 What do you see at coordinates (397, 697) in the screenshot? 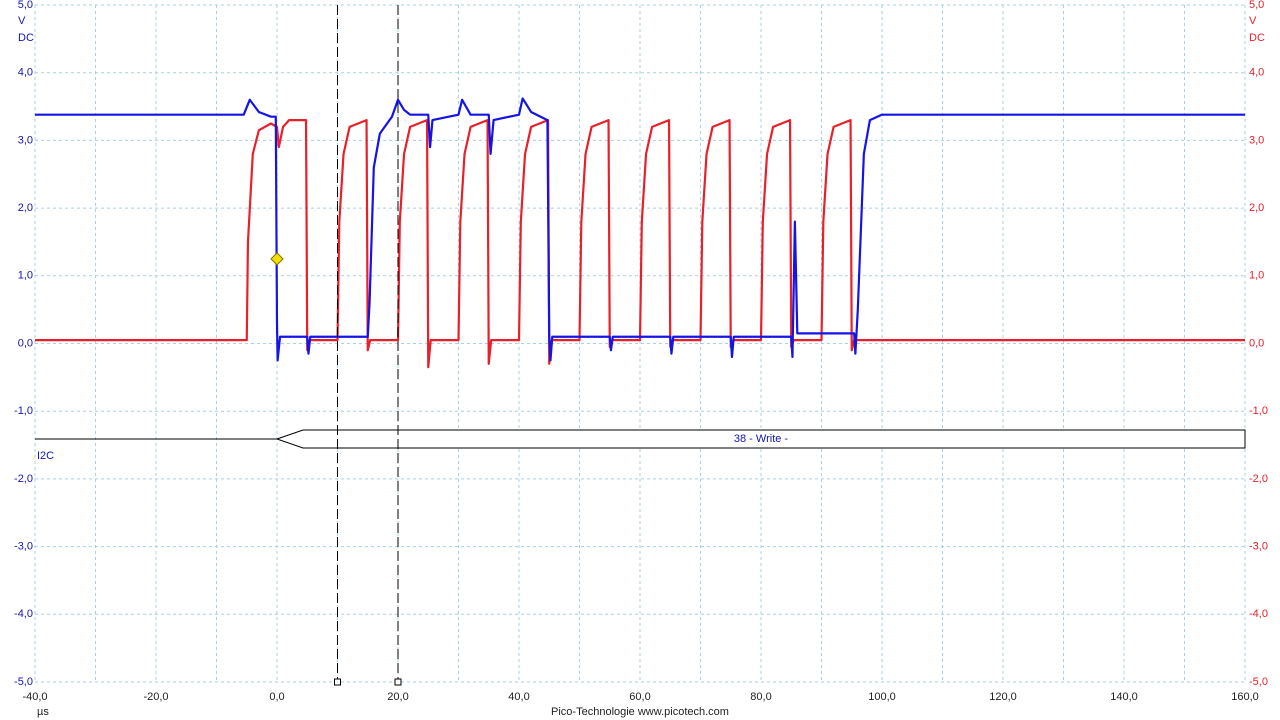
I see `x-tick-label: 20,0` at bounding box center [397, 697].